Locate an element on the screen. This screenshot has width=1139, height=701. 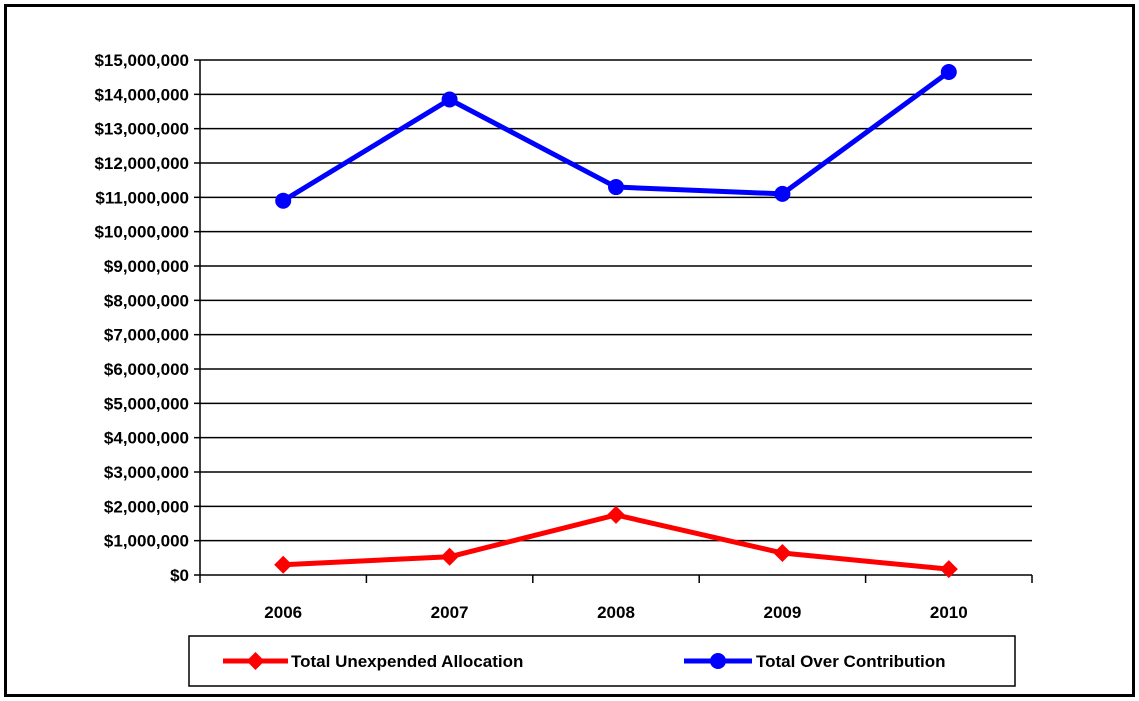
x-tick-label: 2008 is located at coordinates (616, 612).